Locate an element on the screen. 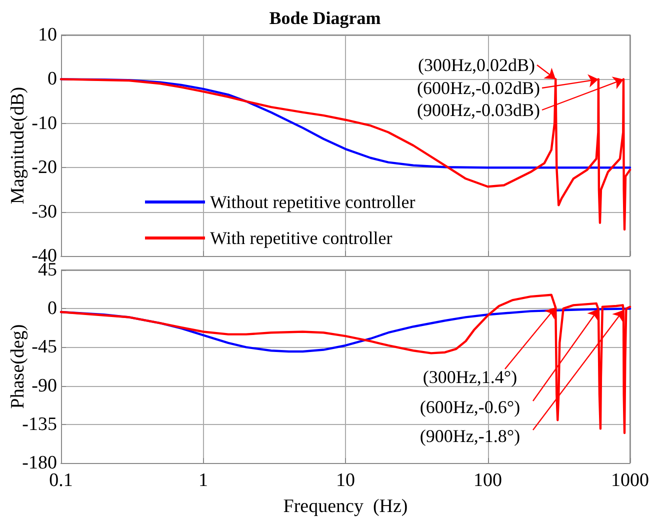 This screenshot has height=523, width=650. annotation: (300Hz,0.02dB) is located at coordinates (477, 65).